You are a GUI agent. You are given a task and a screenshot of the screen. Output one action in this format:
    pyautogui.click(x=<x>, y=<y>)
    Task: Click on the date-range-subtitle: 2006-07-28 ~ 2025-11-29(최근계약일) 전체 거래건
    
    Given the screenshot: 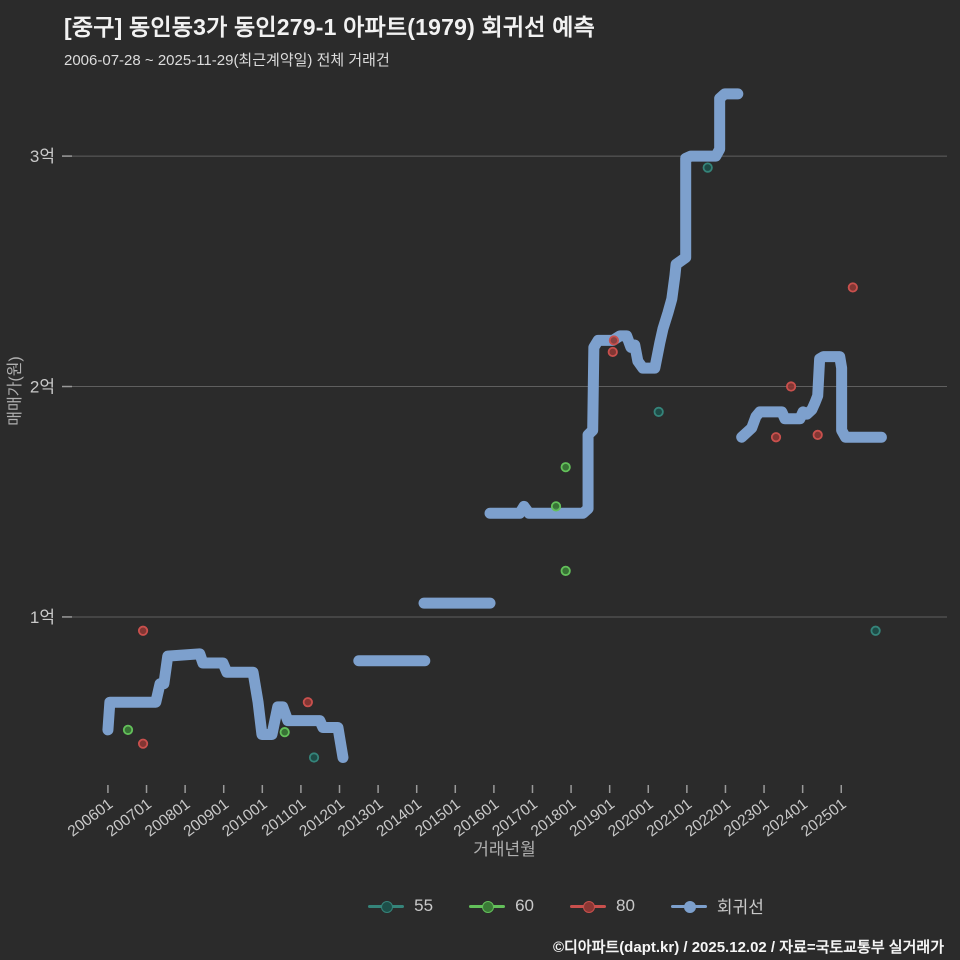 What is the action you would take?
    pyautogui.click(x=227, y=60)
    